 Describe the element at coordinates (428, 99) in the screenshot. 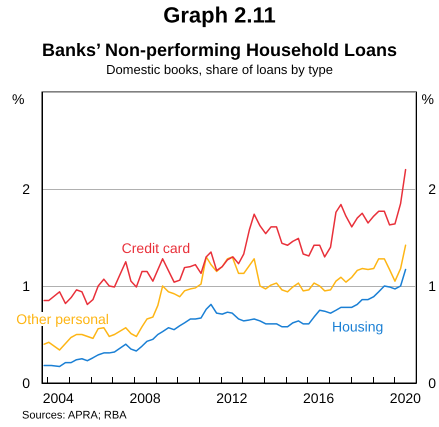

I see `y2-axis-title: %` at that location.